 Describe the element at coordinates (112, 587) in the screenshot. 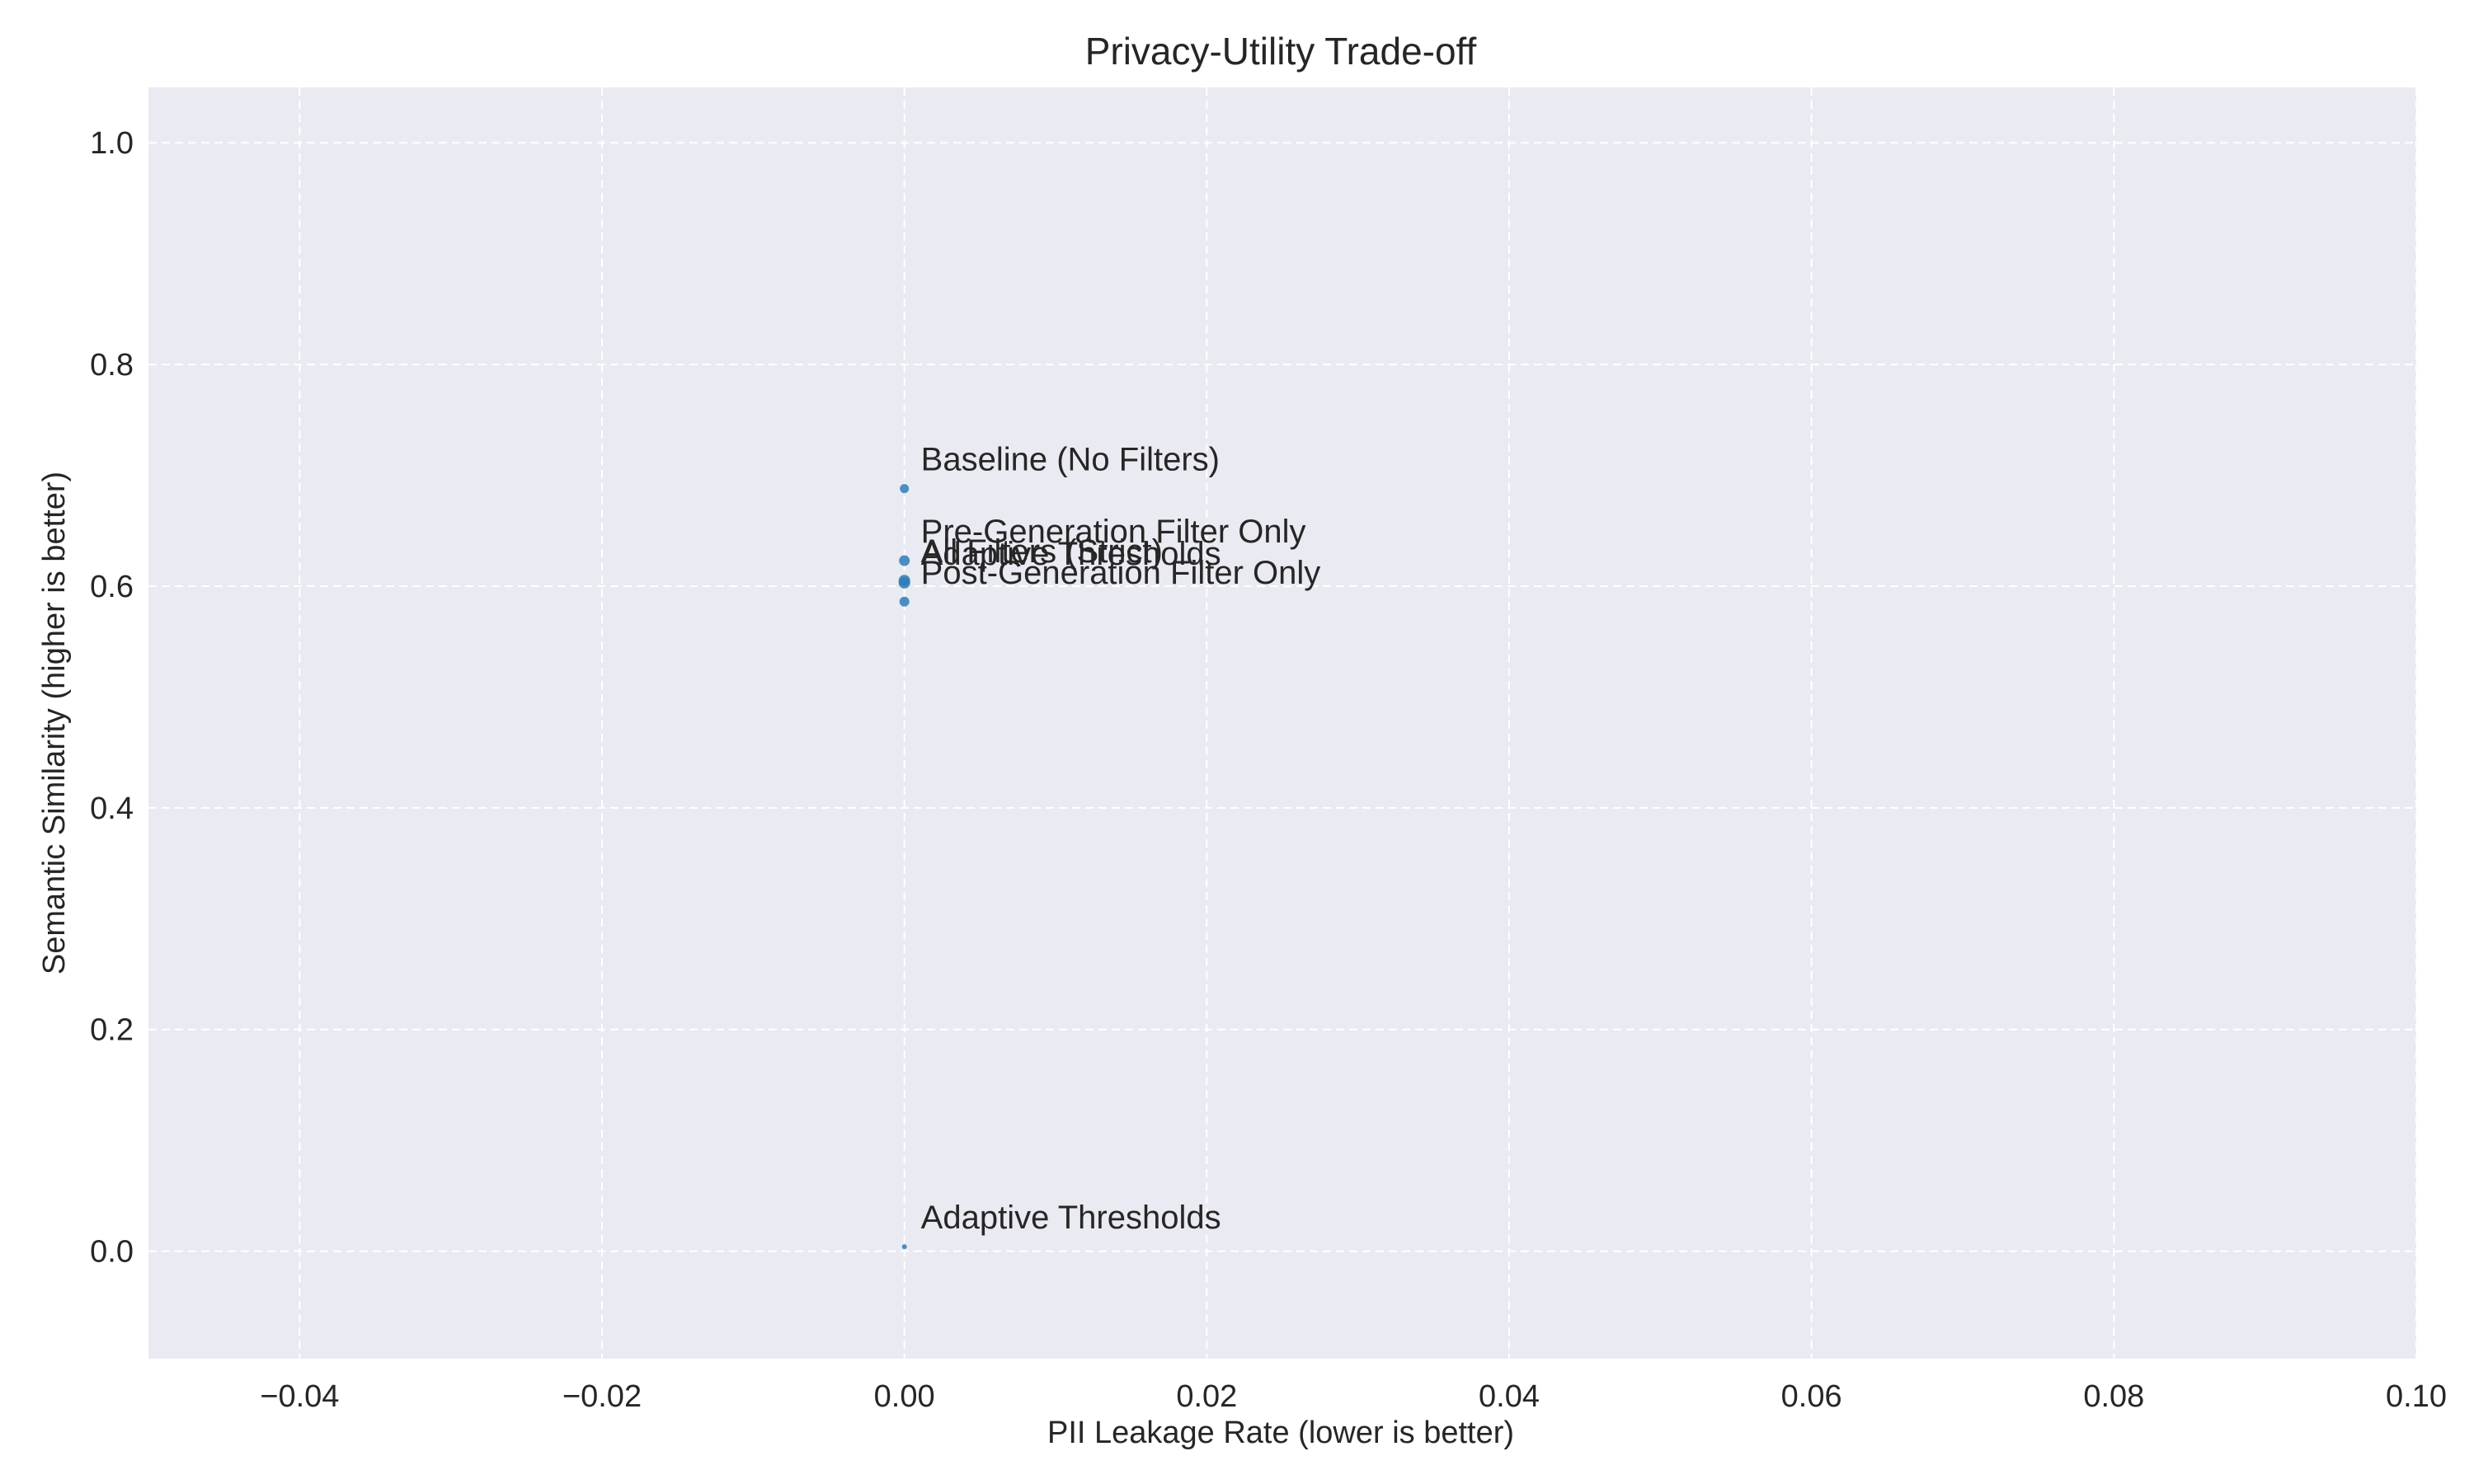

I see `y-tick-label: 0.6` at that location.